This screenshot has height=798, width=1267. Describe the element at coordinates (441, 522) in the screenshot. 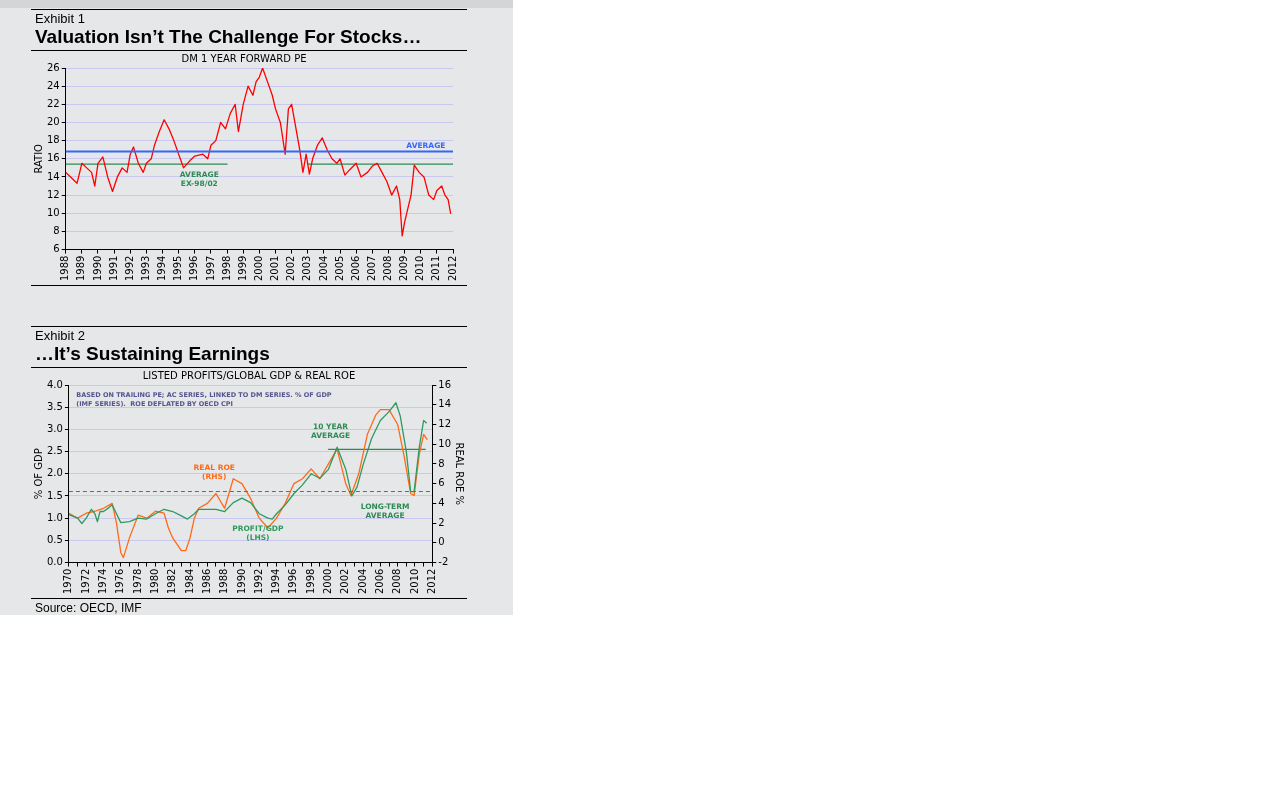

I see `y2-tick-label: 2` at that location.